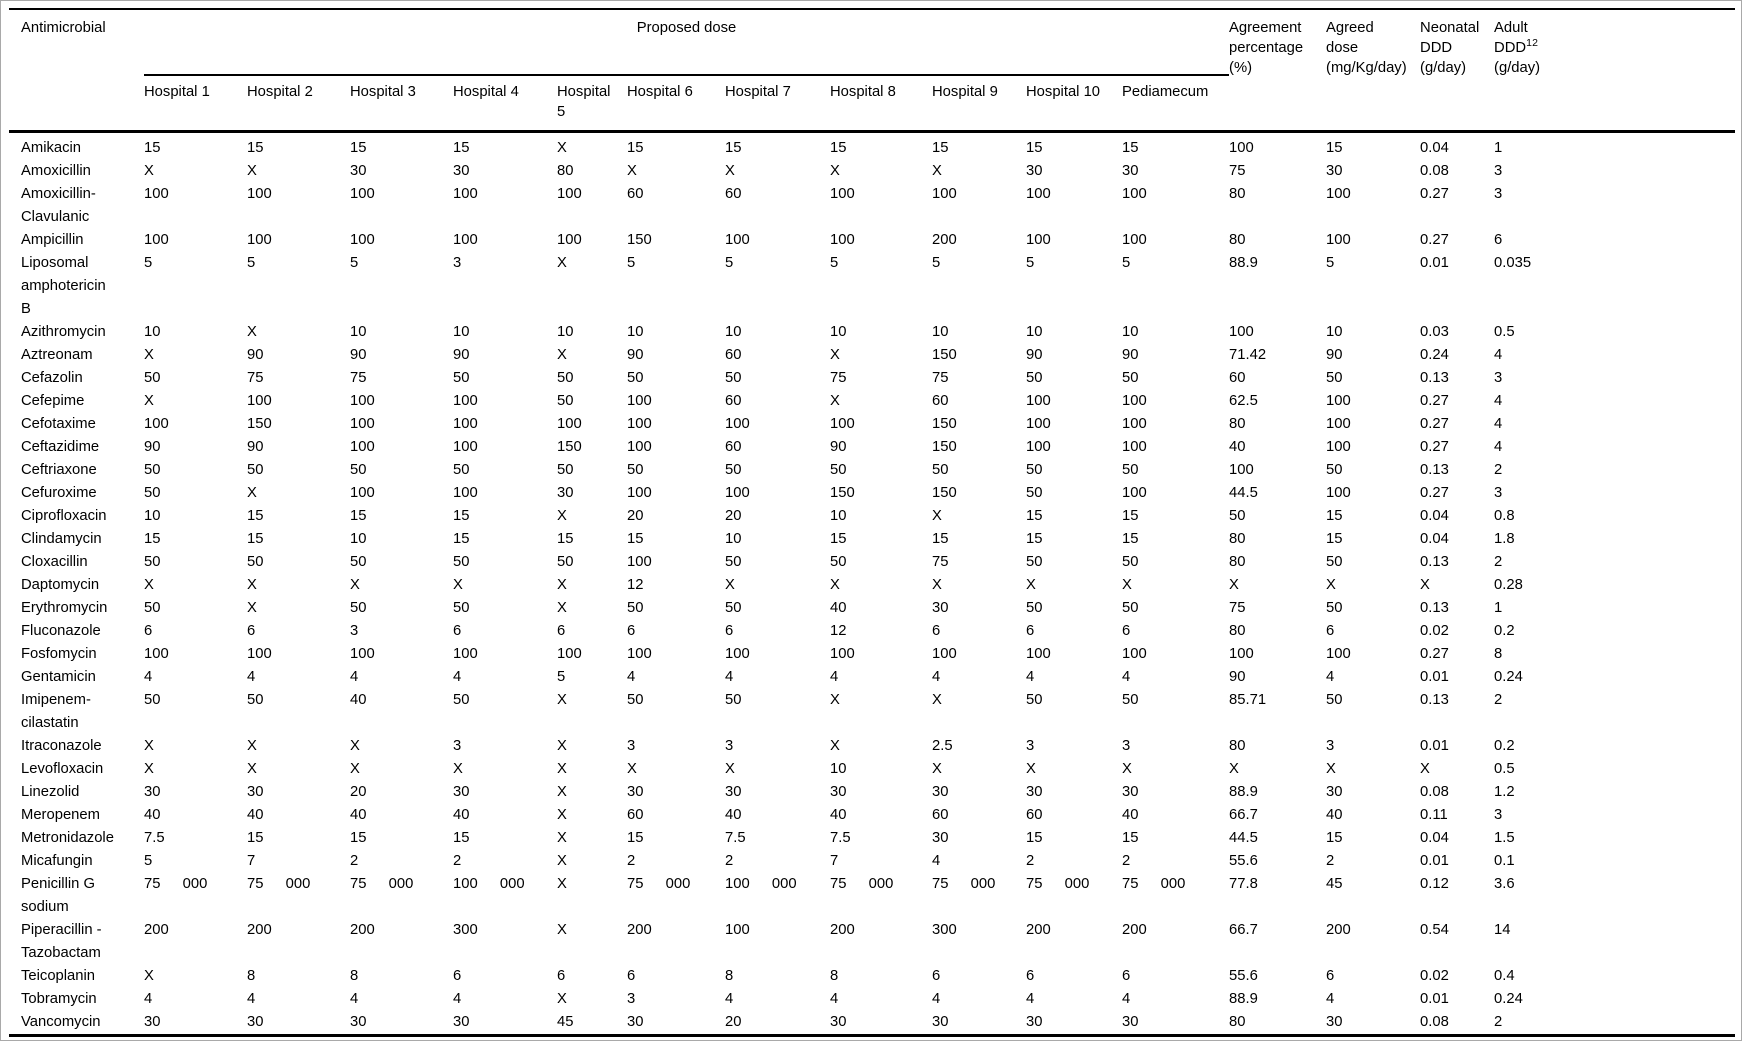 This screenshot has width=1742, height=1041. Describe the element at coordinates (838, 769) in the screenshot. I see `cell-hospital-8: 10` at that location.